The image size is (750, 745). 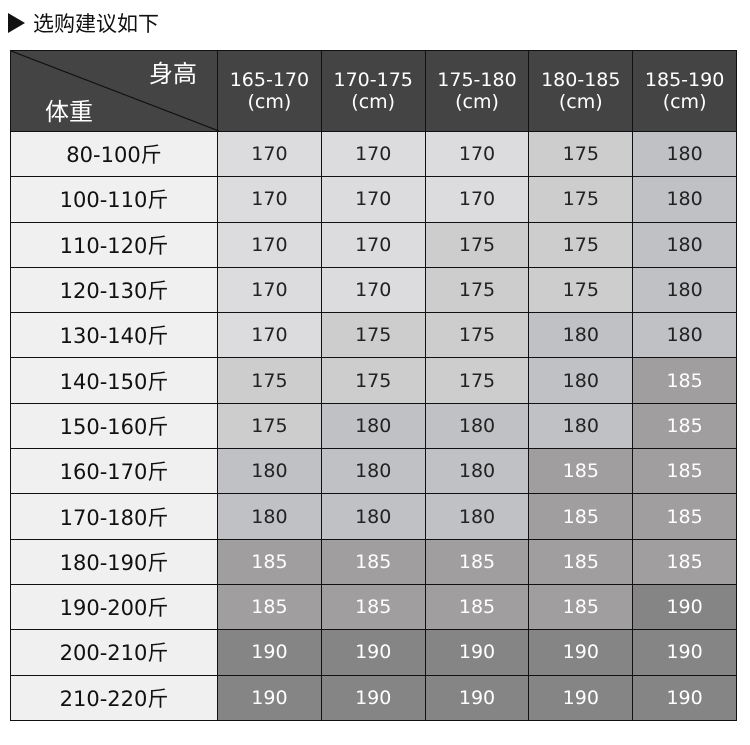 What do you see at coordinates (96, 24) in the screenshot?
I see `section-title-text: 选购建议如下` at bounding box center [96, 24].